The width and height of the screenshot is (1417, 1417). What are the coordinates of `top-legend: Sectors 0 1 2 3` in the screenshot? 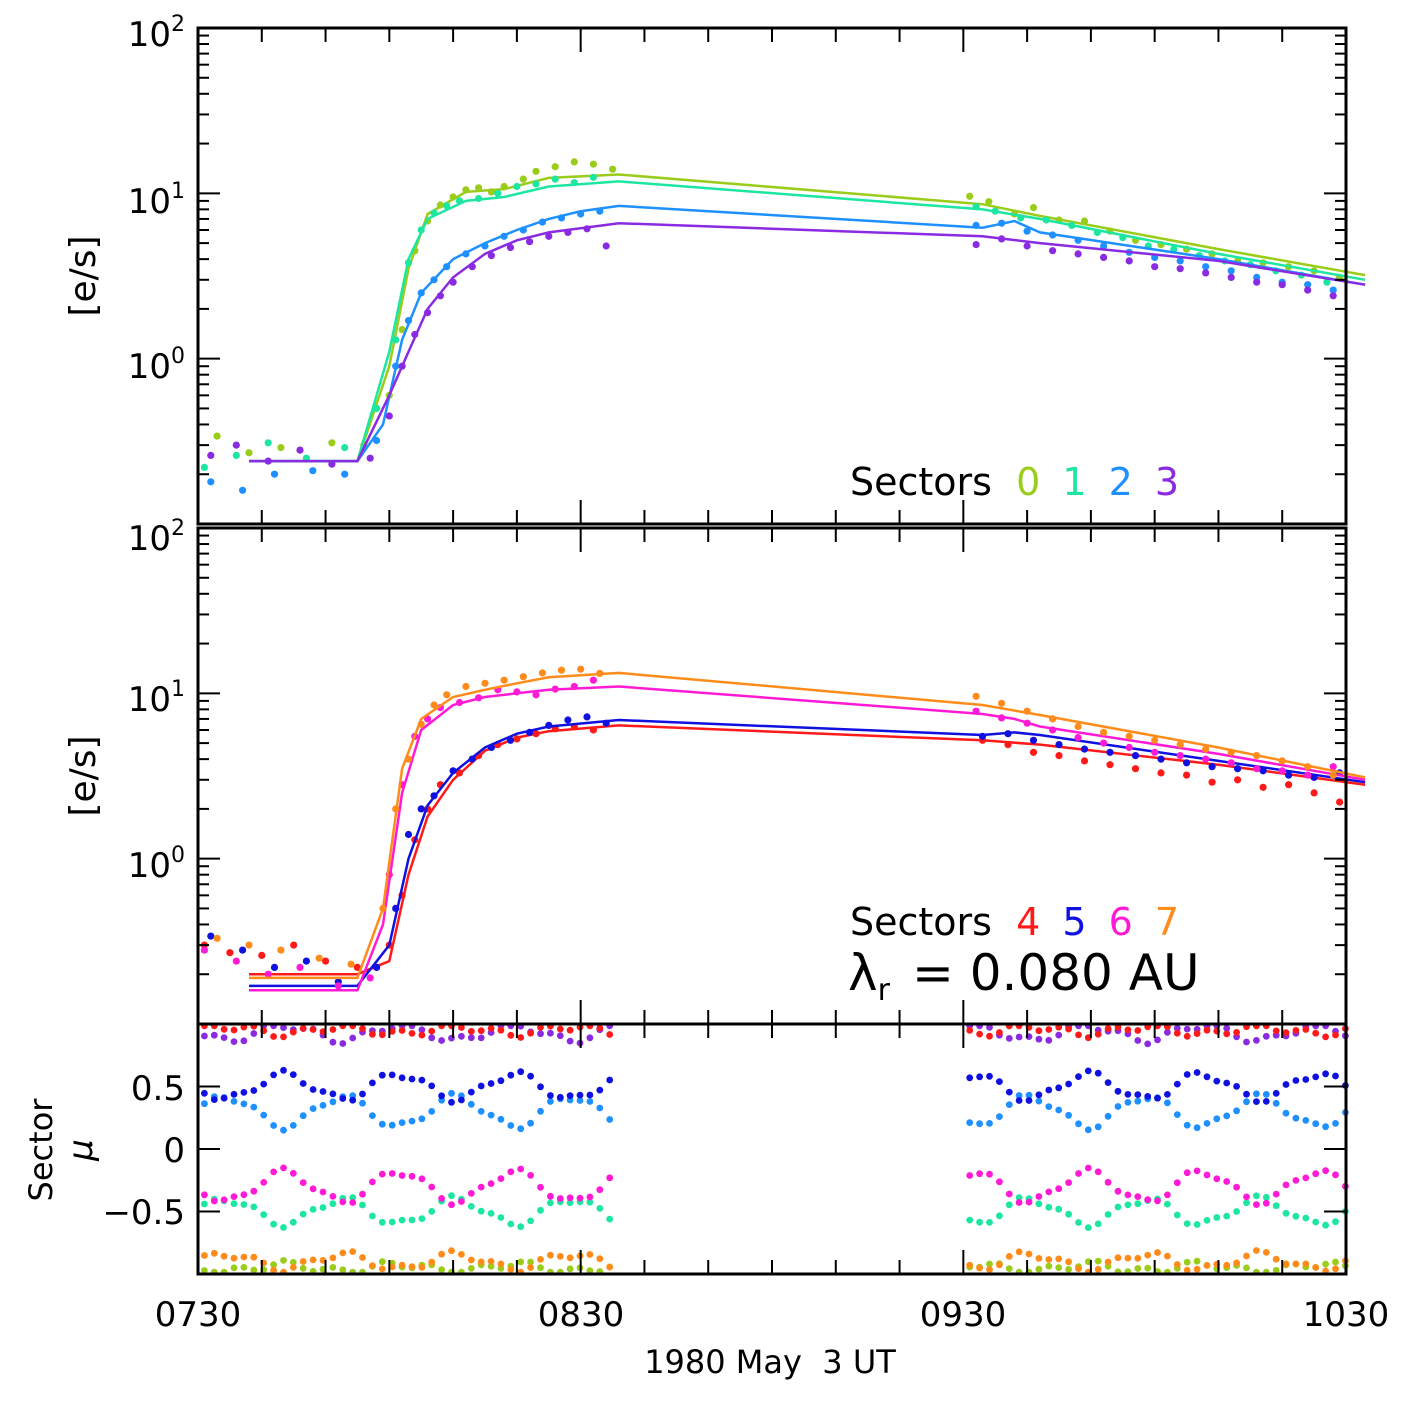 It's located at (1014, 482).